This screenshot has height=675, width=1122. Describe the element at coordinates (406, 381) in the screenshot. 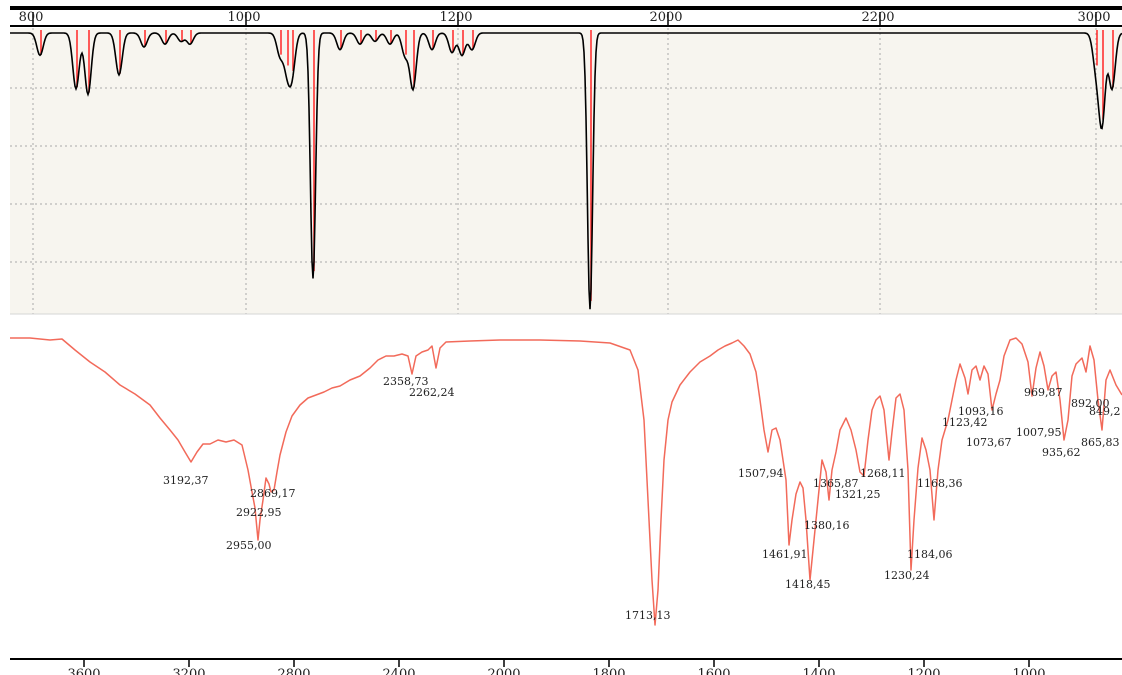

I see `peak-label: 2358,73` at that location.